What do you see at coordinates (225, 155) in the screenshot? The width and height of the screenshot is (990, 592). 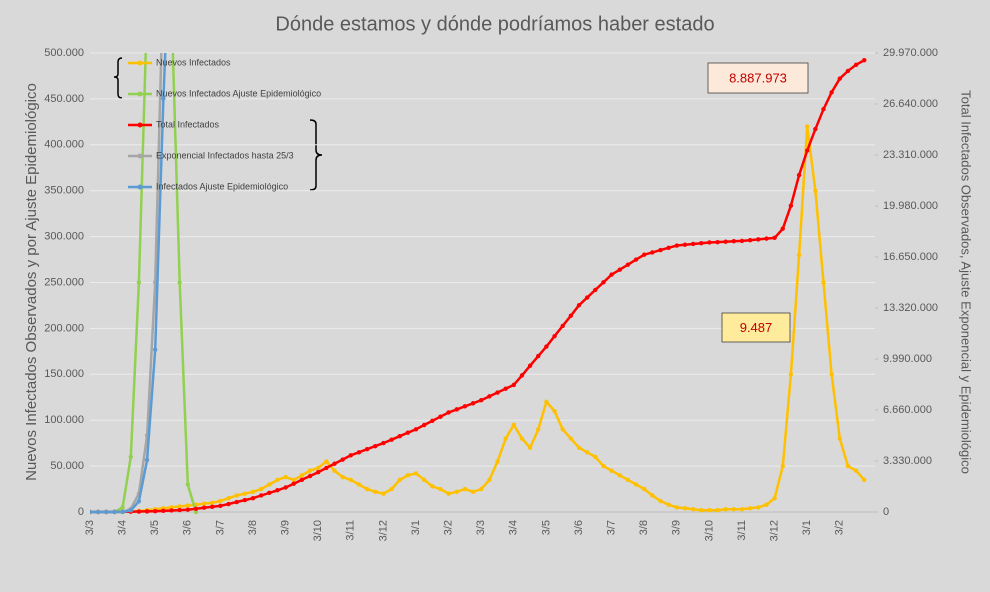 I see `legend-label: Exponencial Infectados hasta 25/3` at bounding box center [225, 155].